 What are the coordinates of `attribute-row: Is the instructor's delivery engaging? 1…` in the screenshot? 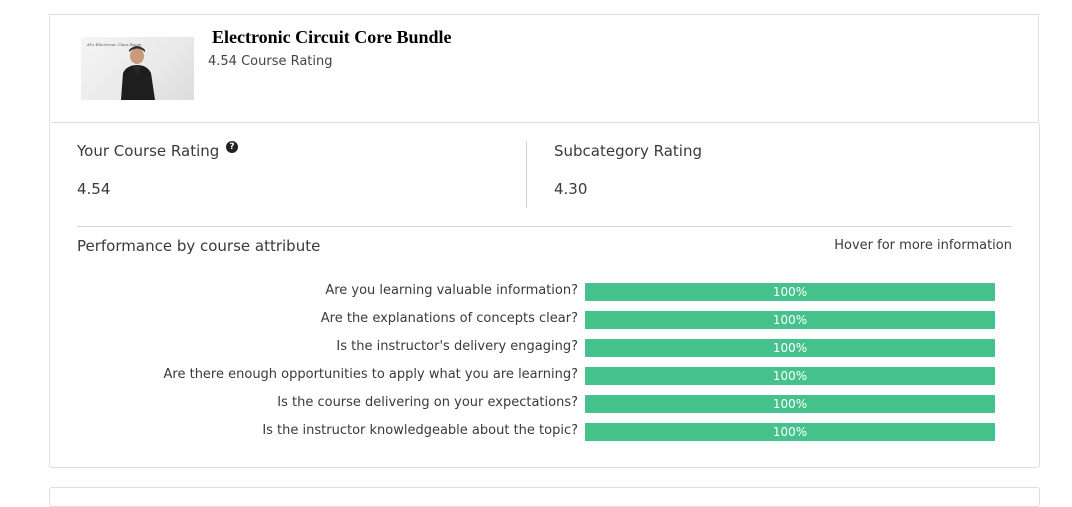 It's located at (545, 352).